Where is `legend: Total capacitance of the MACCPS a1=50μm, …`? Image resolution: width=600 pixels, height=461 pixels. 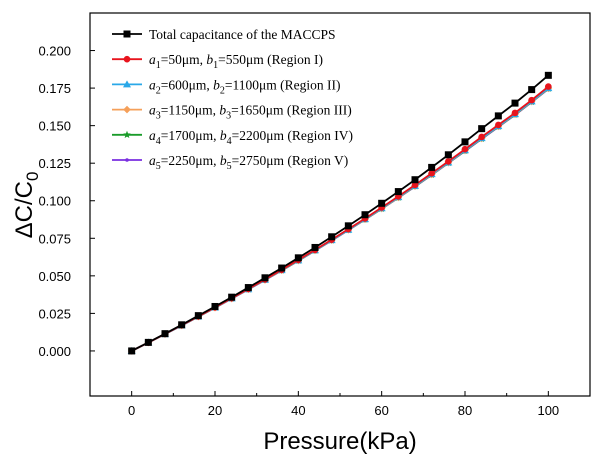 legend: Total capacitance of the MACCPS a1=50μm, … is located at coordinates (232, 99).